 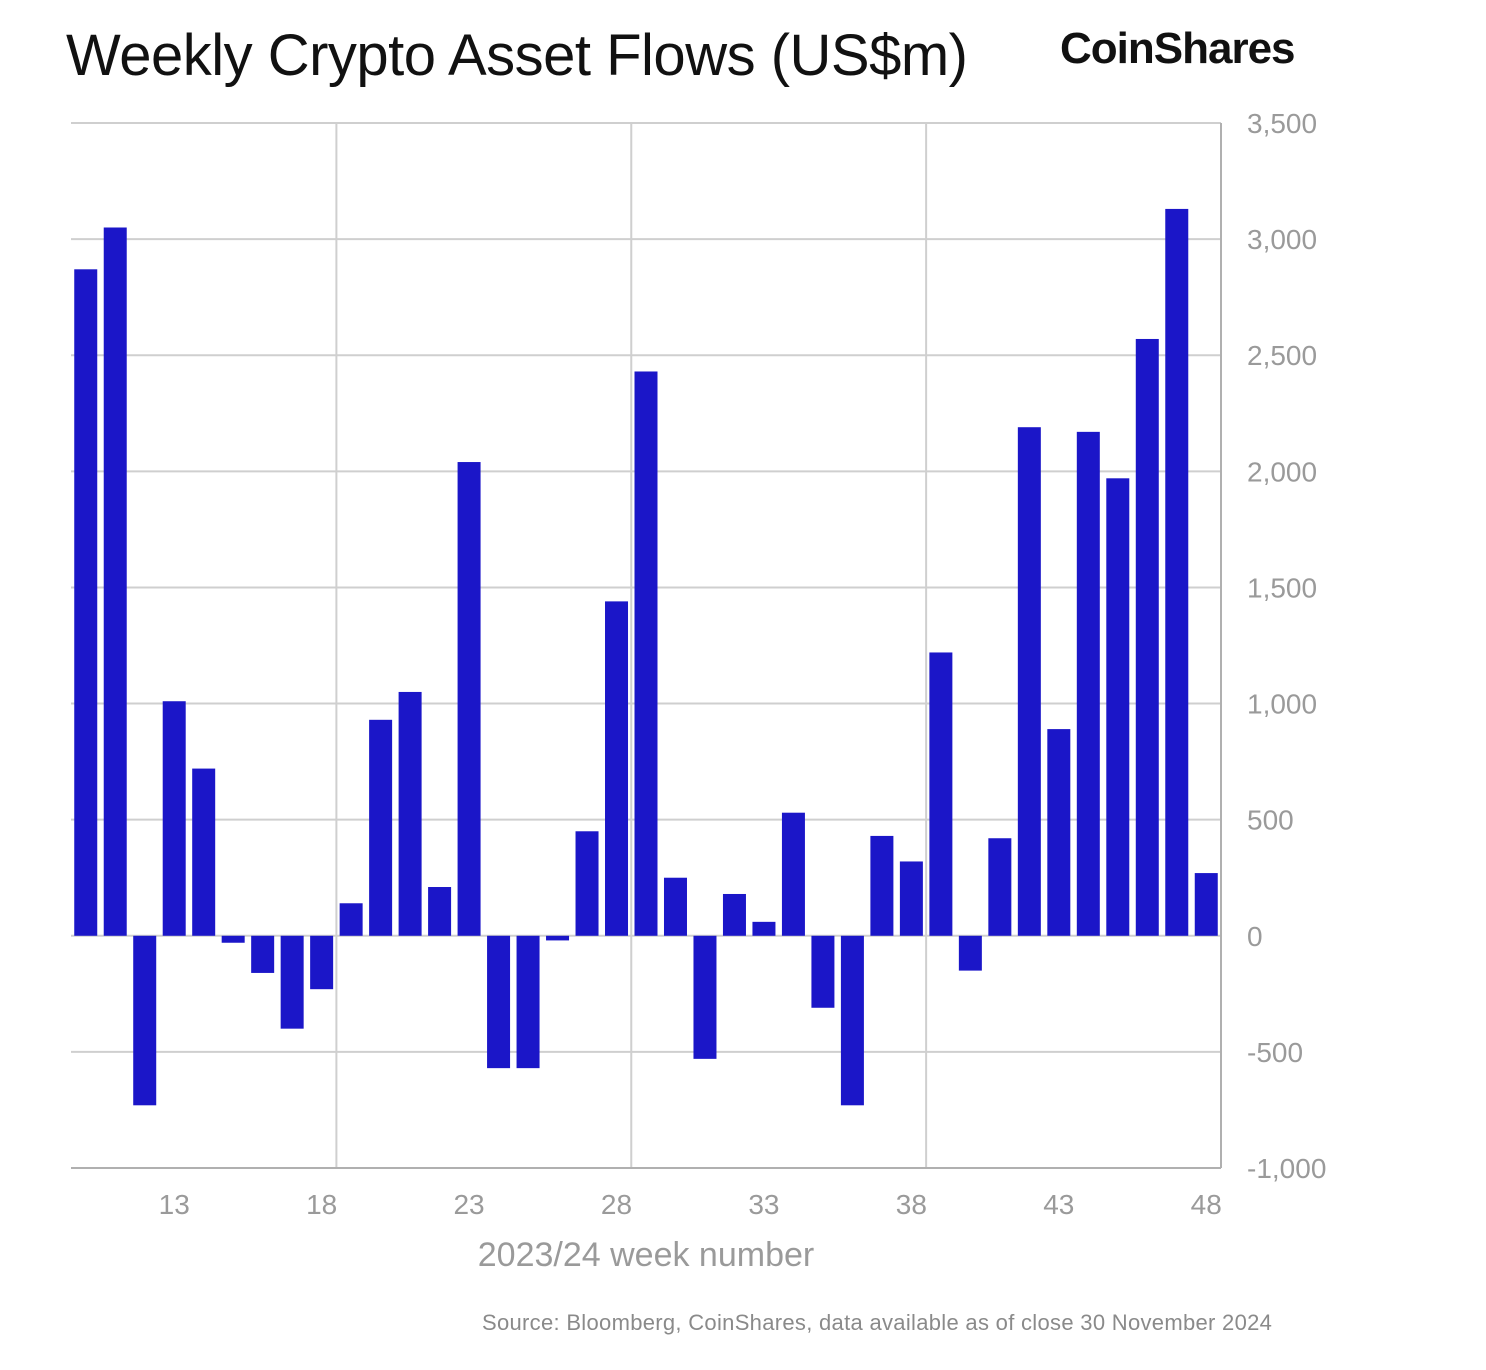 What do you see at coordinates (690, 1204) in the screenshot?
I see `x-tick-labels: 13 18 23 28 33 38 43 48` at bounding box center [690, 1204].